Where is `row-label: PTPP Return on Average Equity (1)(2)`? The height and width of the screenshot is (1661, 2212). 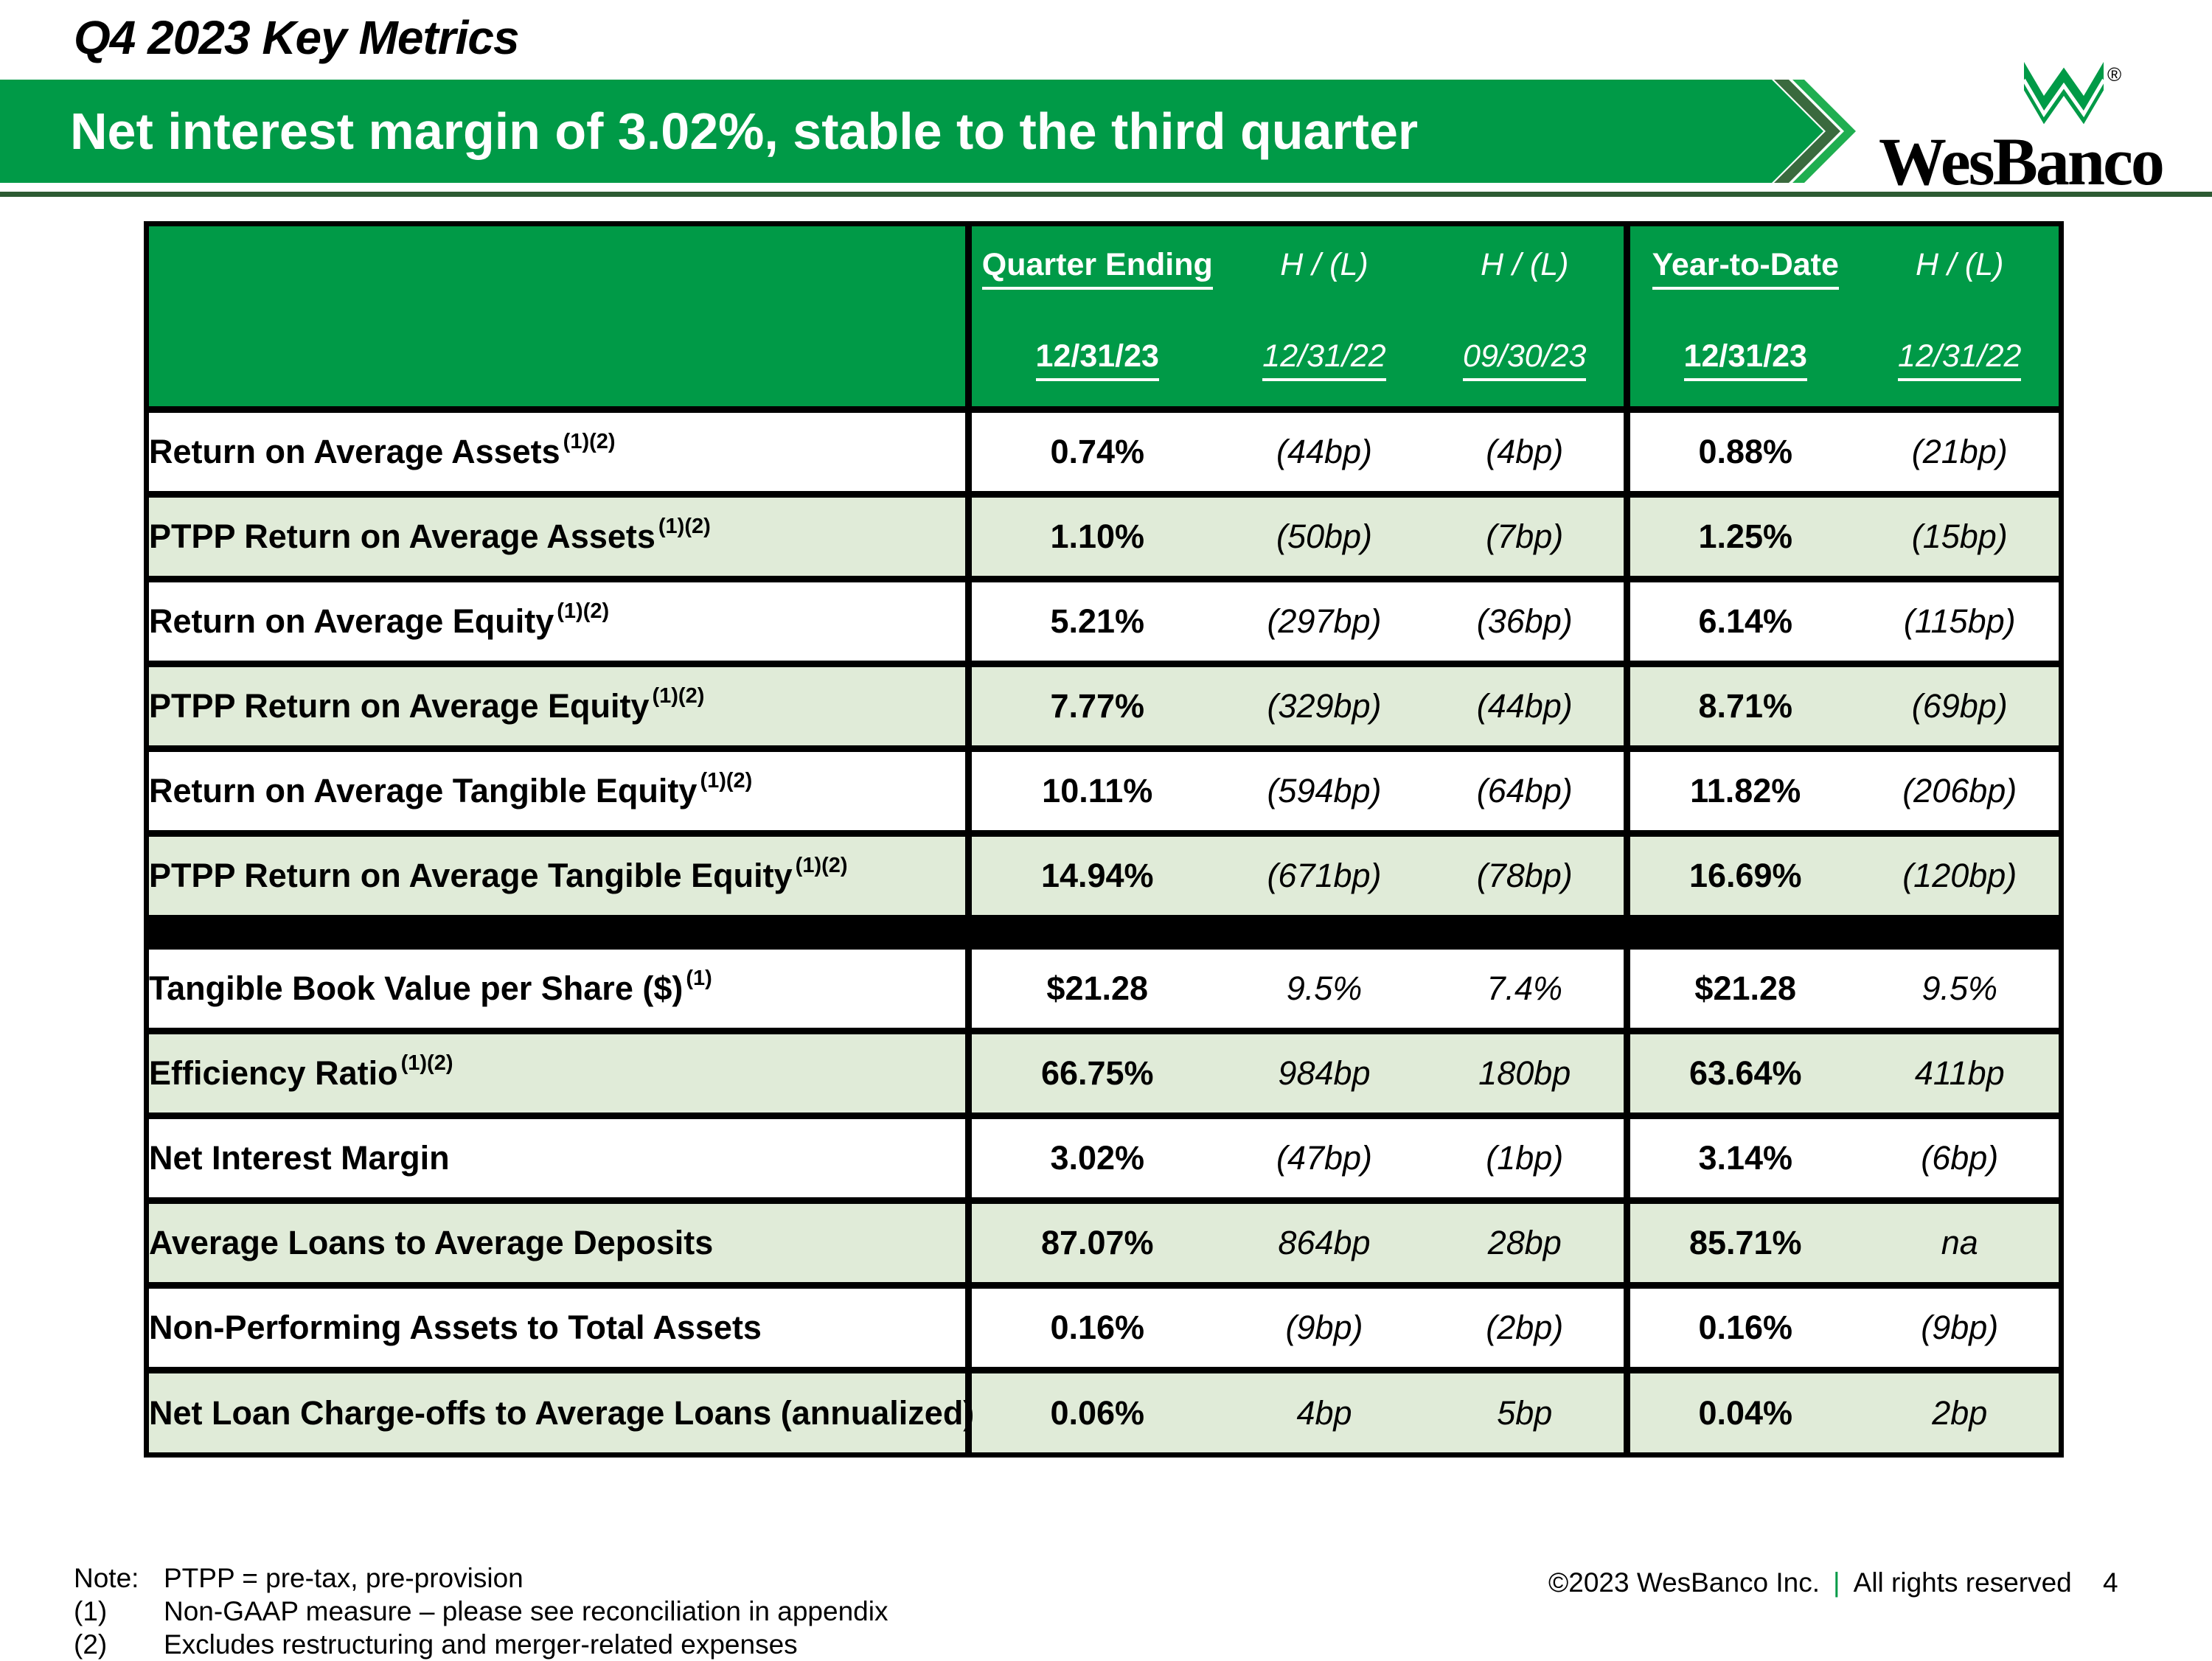 row-label: PTPP Return on Average Equity (1)(2) is located at coordinates (559, 705).